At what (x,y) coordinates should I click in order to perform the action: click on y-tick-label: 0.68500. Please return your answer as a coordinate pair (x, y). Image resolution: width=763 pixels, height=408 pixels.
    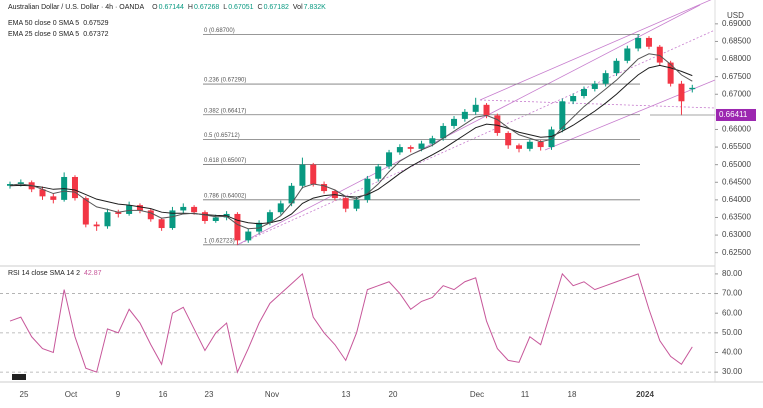
    Looking at the image, I should click on (736, 41).